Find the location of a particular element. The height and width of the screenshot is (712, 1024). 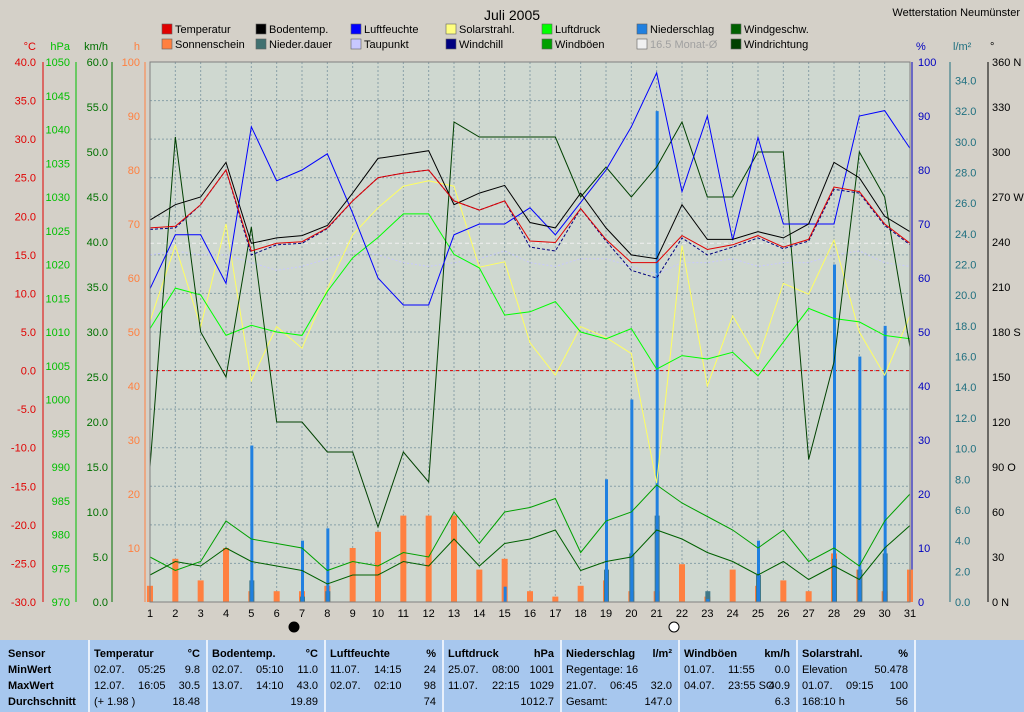

legend-label: Windböen is located at coordinates (580, 45).